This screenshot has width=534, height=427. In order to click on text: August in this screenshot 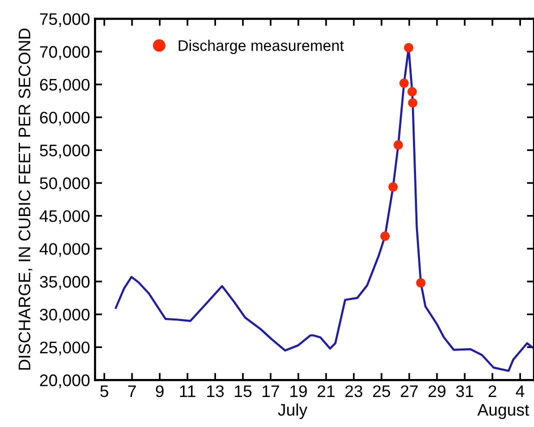, I will do `click(503, 412)`.